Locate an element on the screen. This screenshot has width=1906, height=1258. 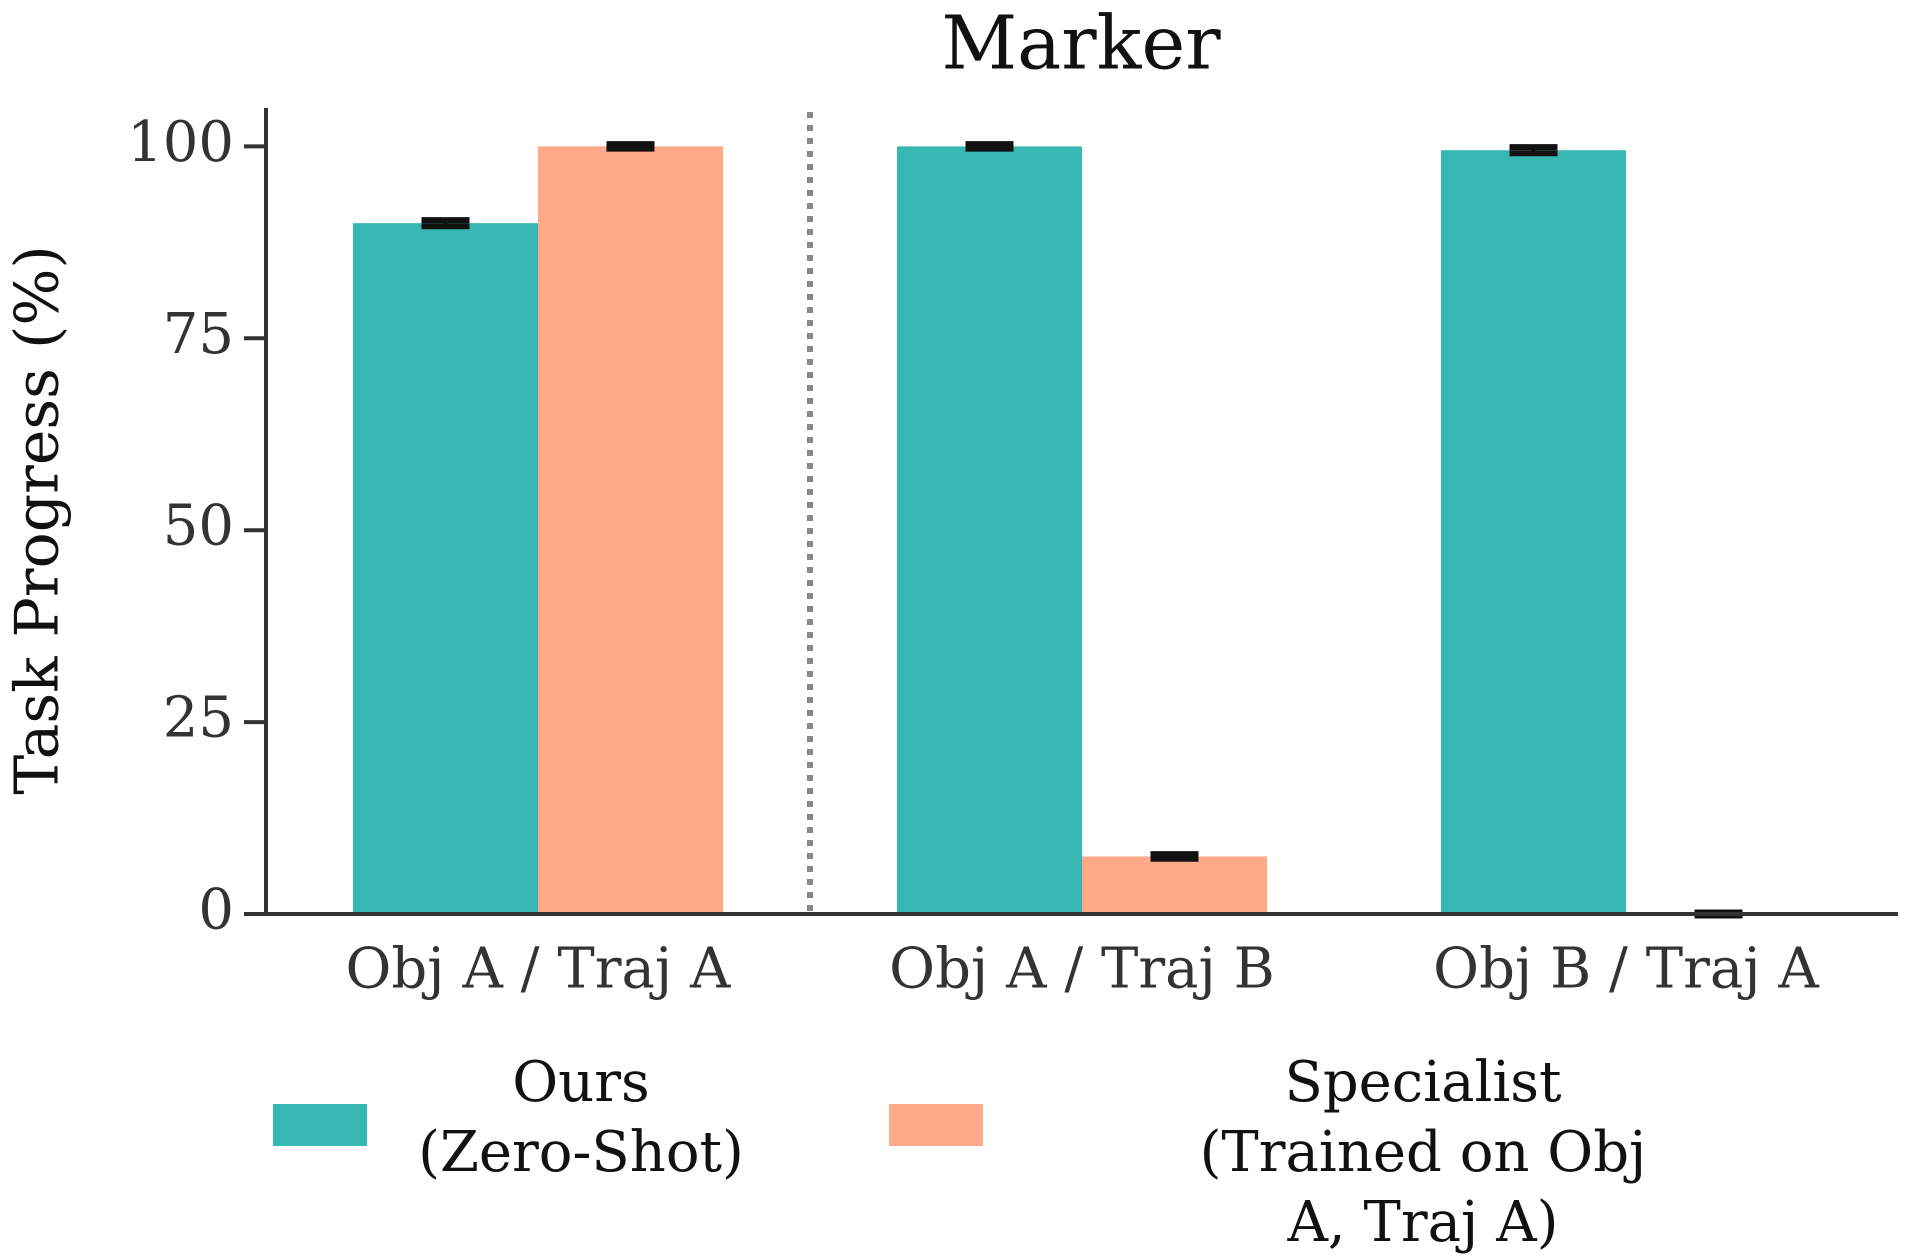
x-tick-label: Obj A / Traj B is located at coordinates (1082, 969).